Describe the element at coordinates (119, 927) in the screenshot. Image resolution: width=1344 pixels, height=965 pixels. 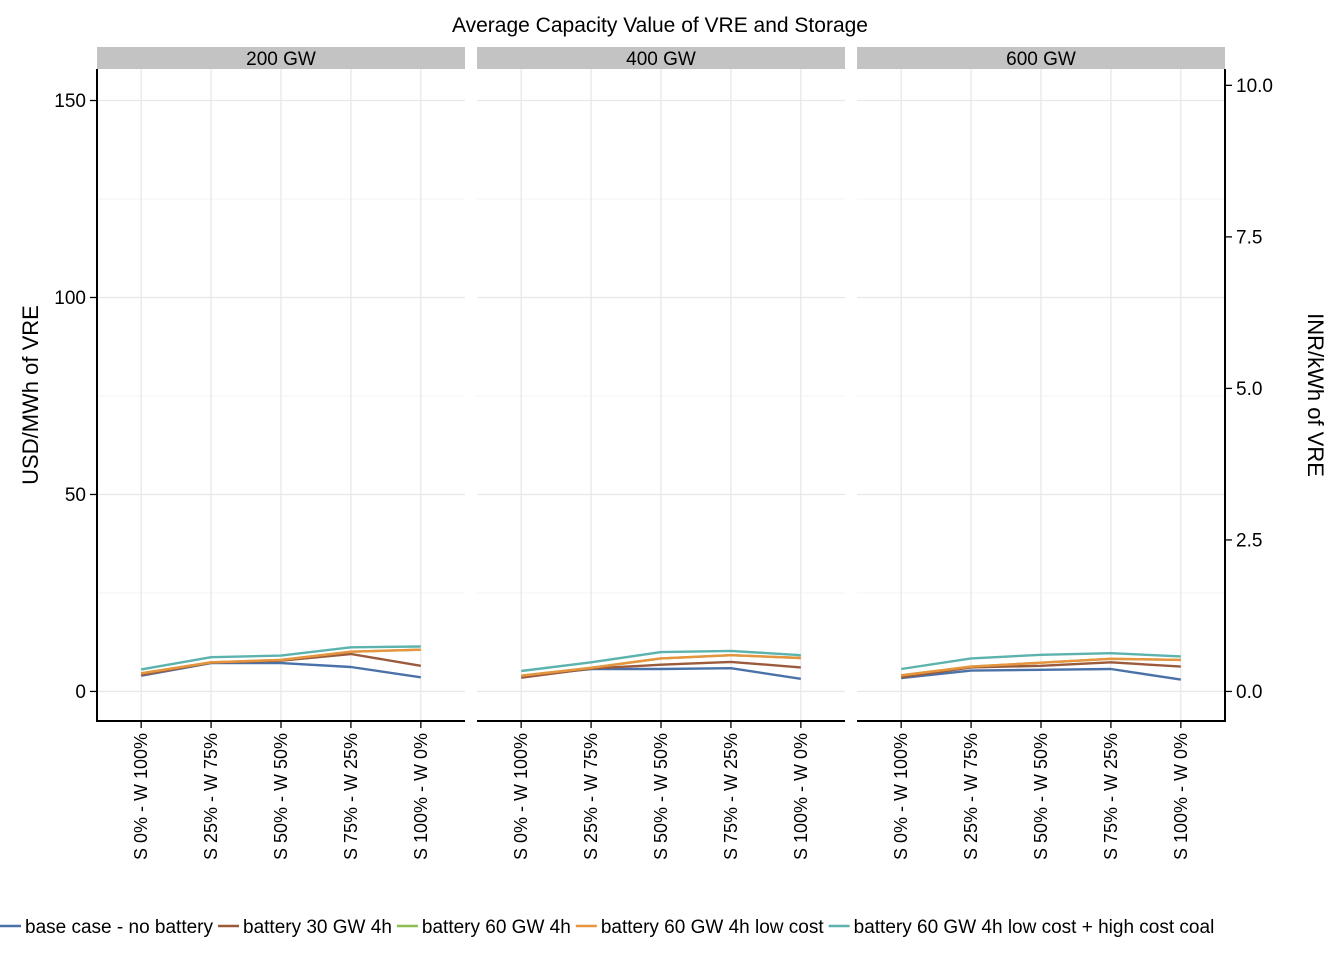
I see `legend-label: base case - no battery` at that location.